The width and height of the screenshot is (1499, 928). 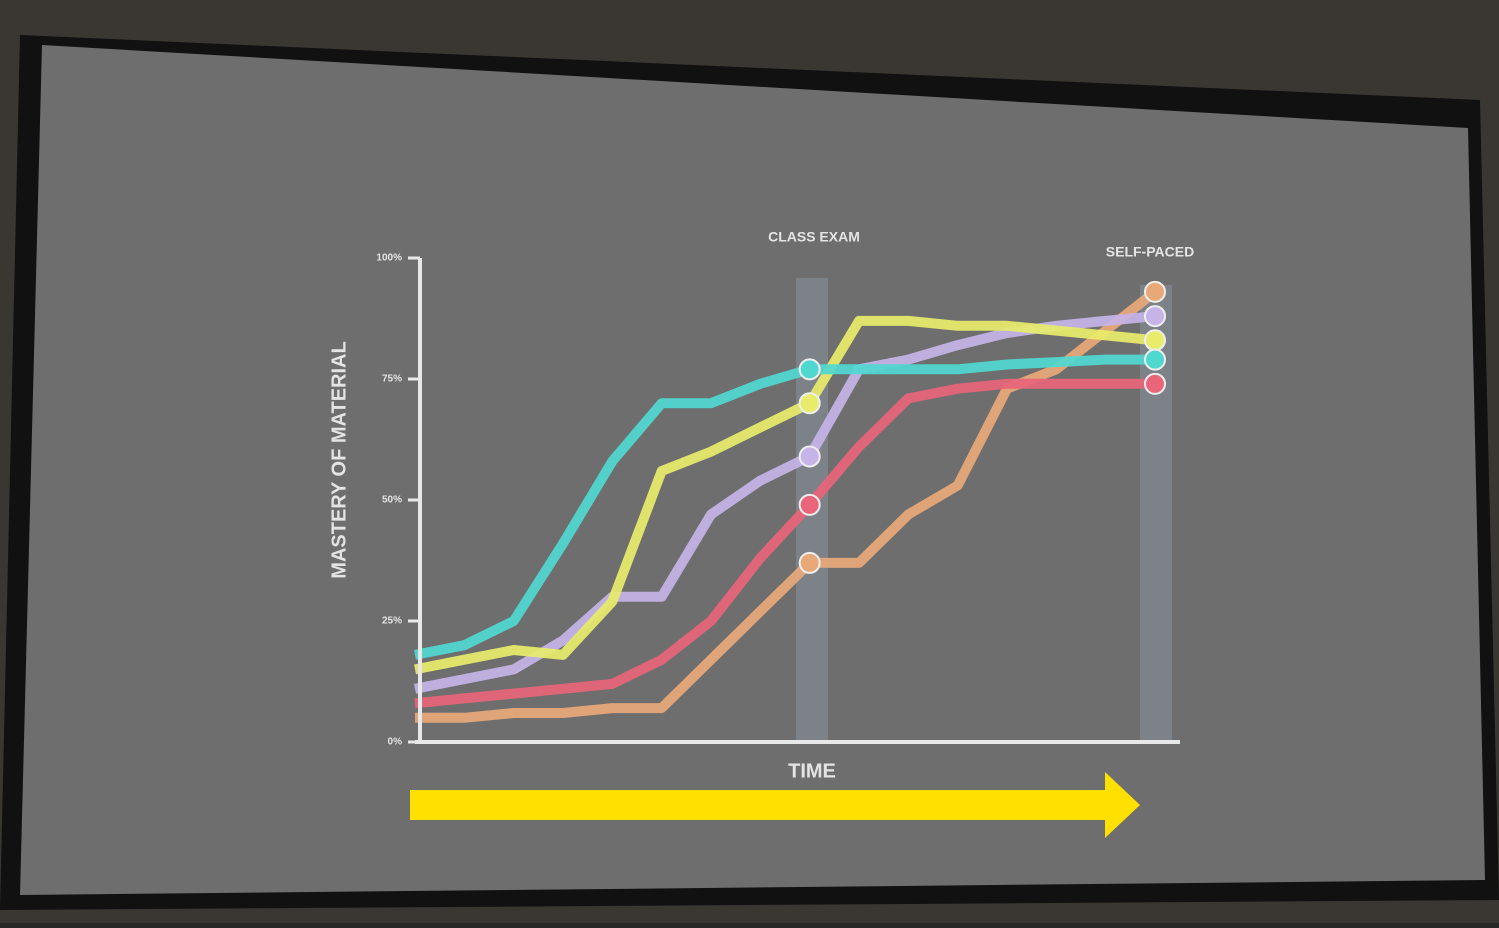 I want to click on arrow-shaft, so click(x=760, y=805).